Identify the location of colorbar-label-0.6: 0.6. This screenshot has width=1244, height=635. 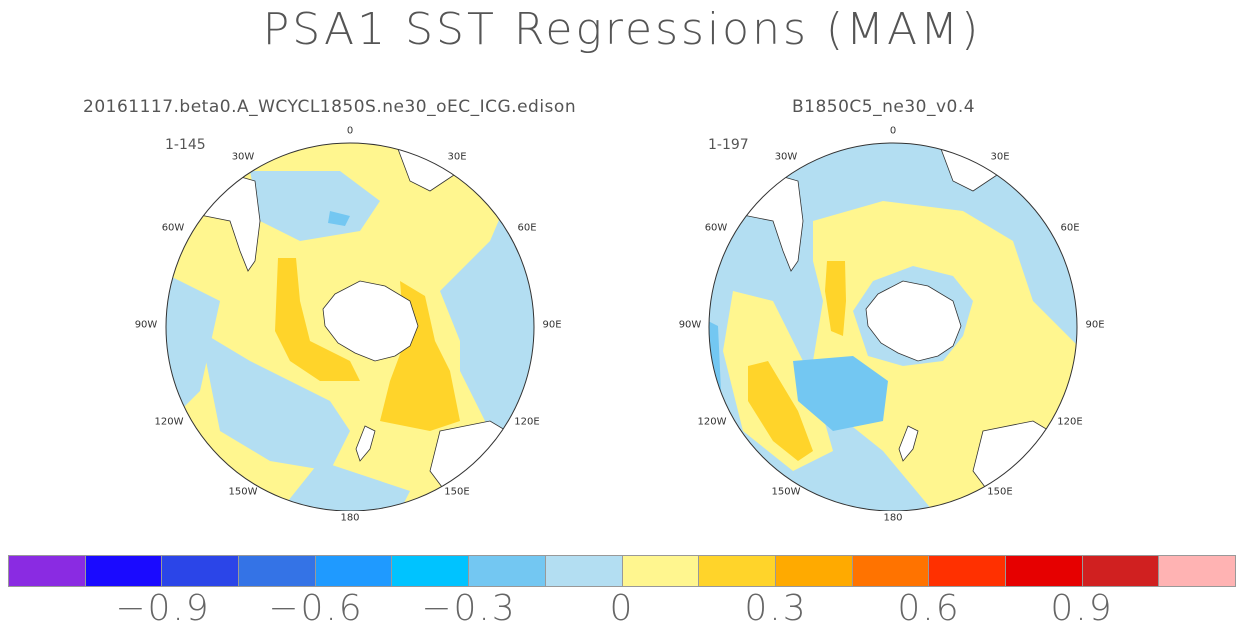
(929, 608).